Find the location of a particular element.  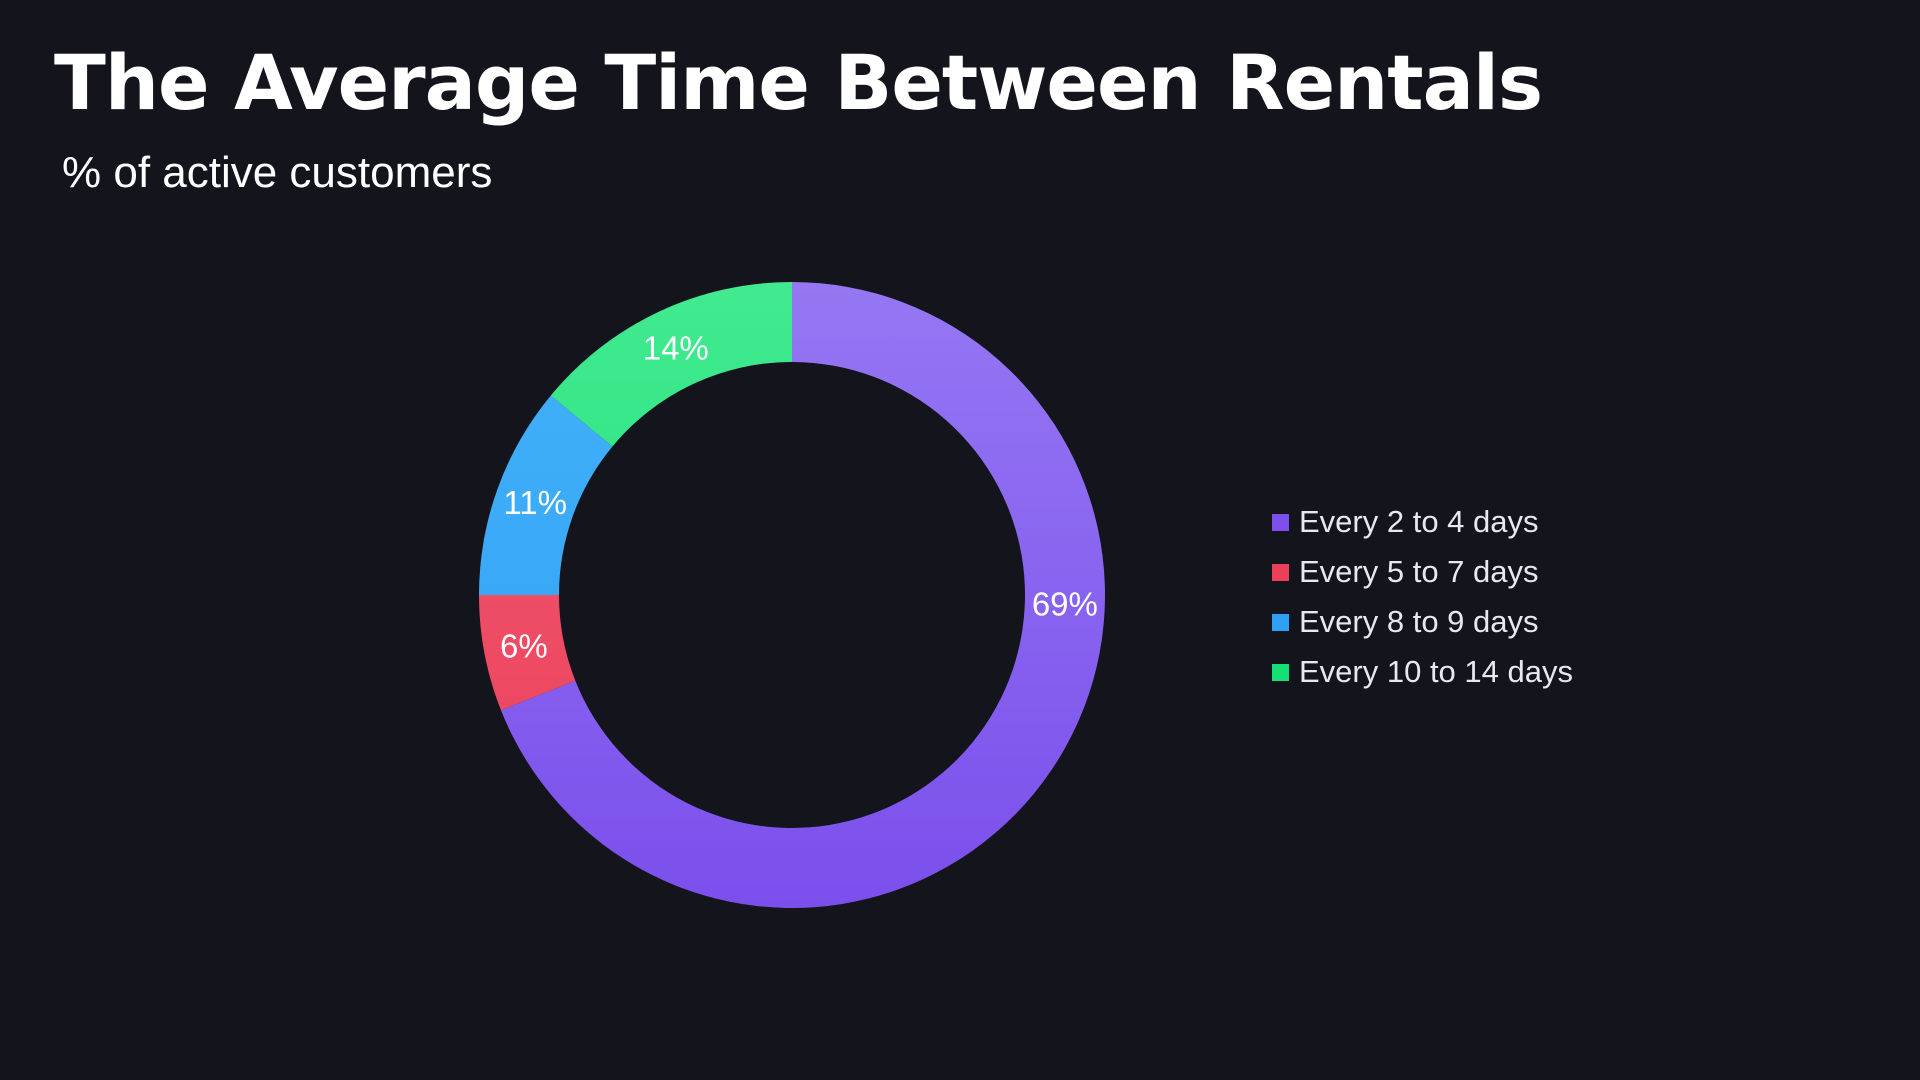

slice-value-label: 11% is located at coordinates (535, 502).